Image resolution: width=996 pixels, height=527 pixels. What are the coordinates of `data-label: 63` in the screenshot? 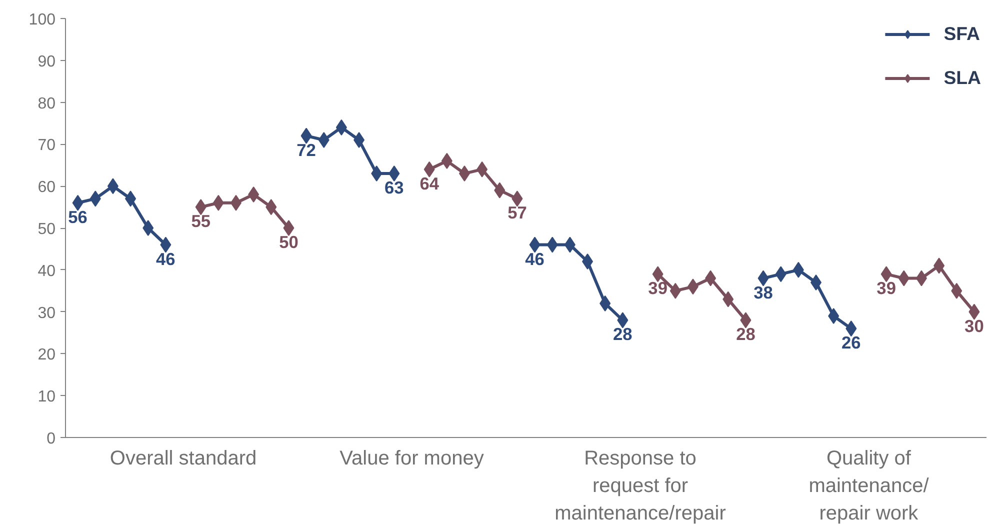 It's located at (394, 188).